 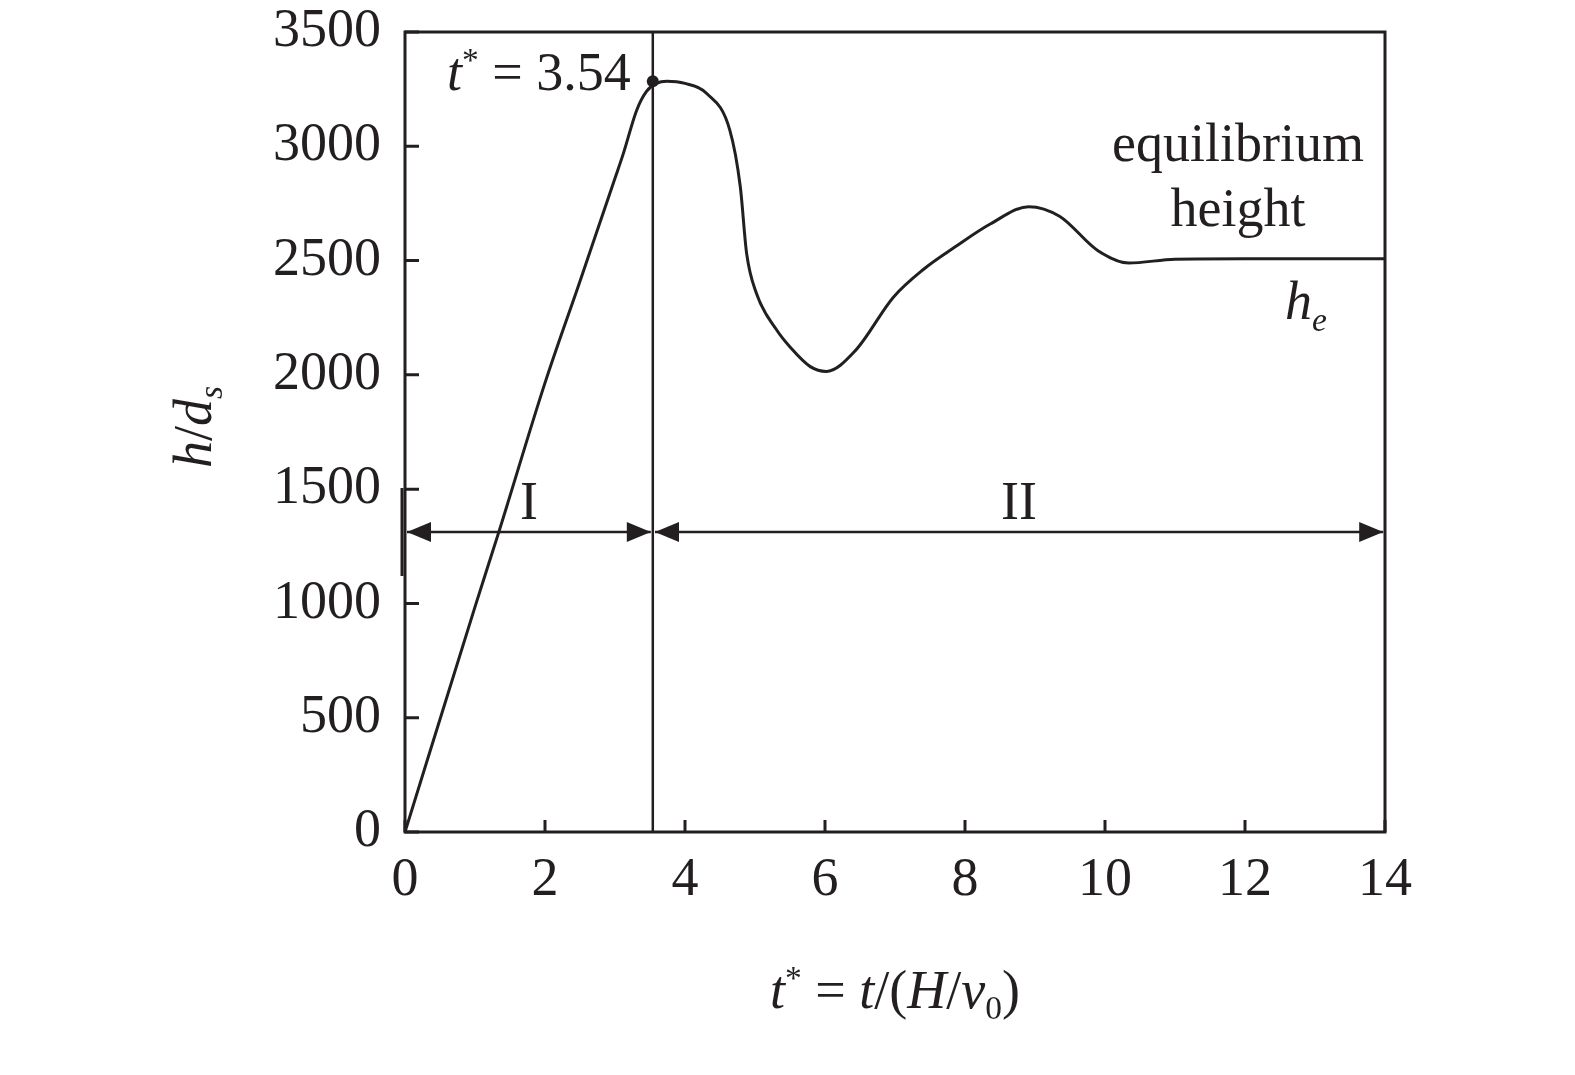 I want to click on annotation: II, so click(x=1018, y=501).